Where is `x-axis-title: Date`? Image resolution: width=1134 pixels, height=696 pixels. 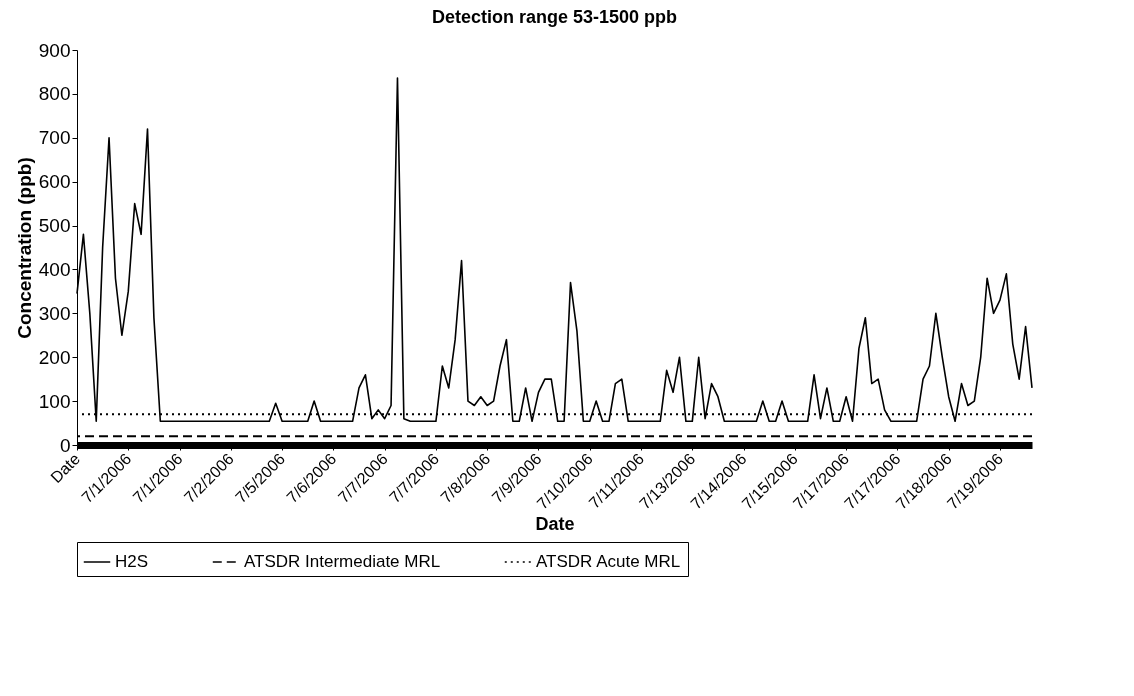
x-axis-title: Date is located at coordinates (555, 524).